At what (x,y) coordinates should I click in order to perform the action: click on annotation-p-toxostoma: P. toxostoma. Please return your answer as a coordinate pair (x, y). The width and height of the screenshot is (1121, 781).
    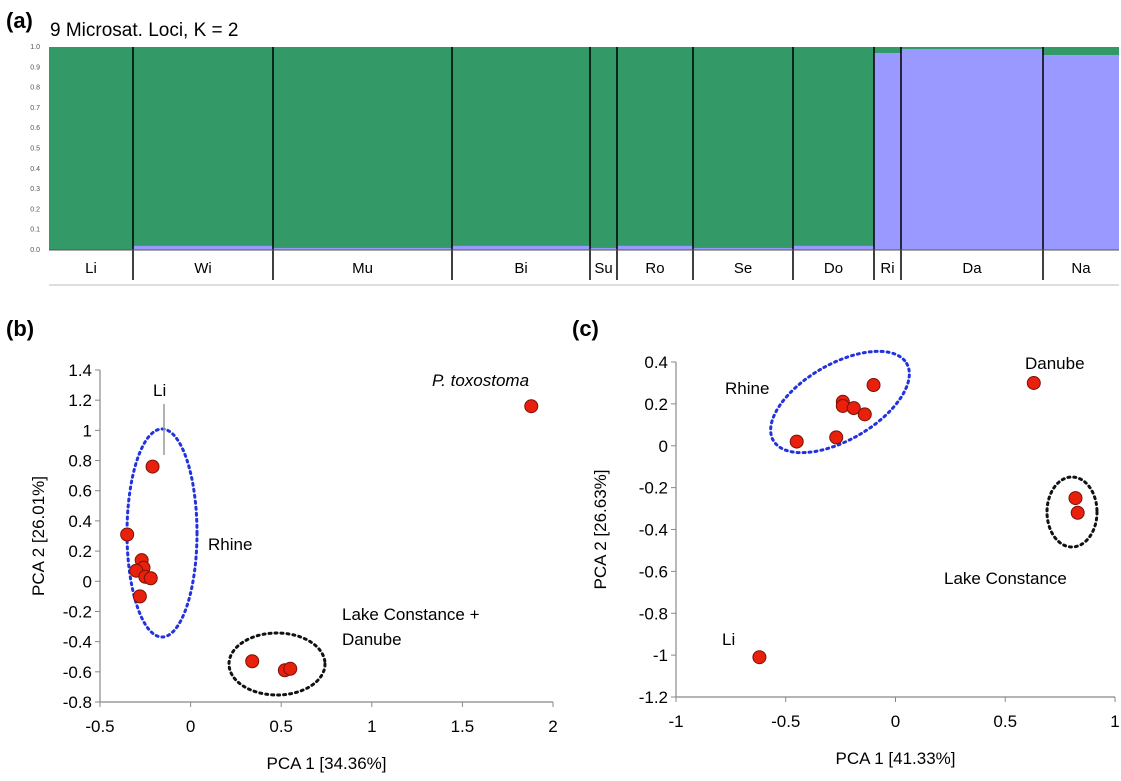
    Looking at the image, I should click on (480, 380).